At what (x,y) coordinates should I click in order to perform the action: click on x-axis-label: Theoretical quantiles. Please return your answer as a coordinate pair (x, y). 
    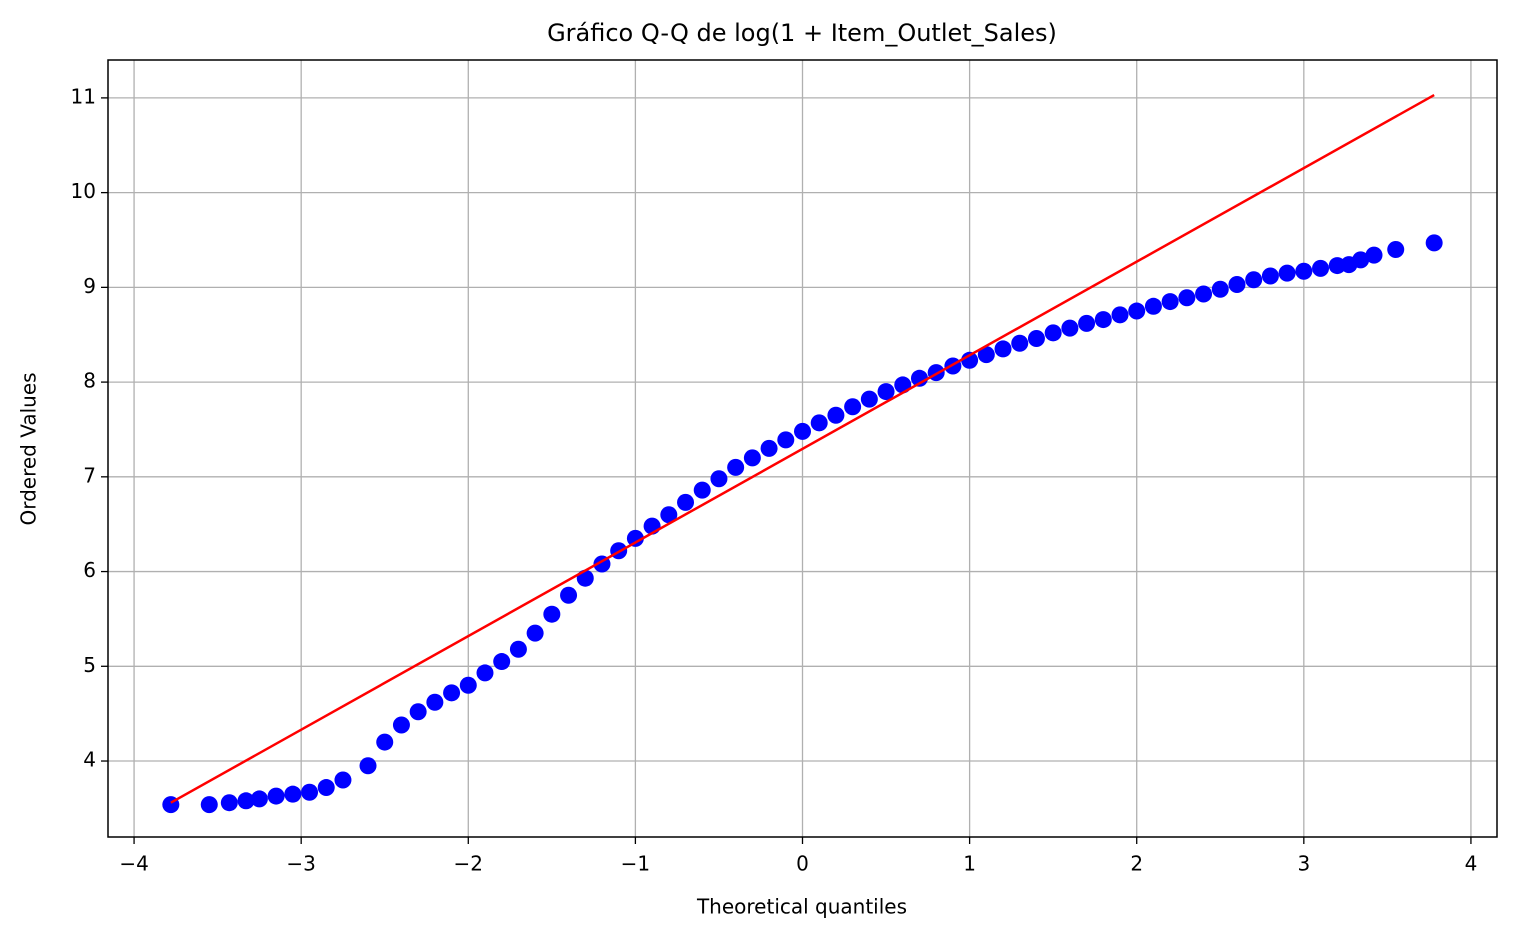
    Looking at the image, I should click on (801, 907).